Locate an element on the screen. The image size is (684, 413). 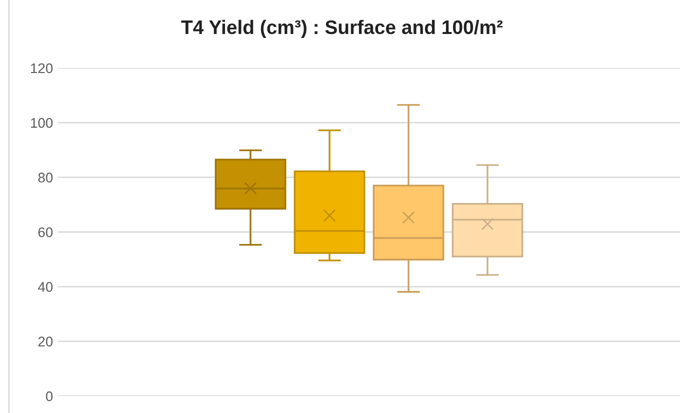
y-tick-label: 60 is located at coordinates (45, 232).